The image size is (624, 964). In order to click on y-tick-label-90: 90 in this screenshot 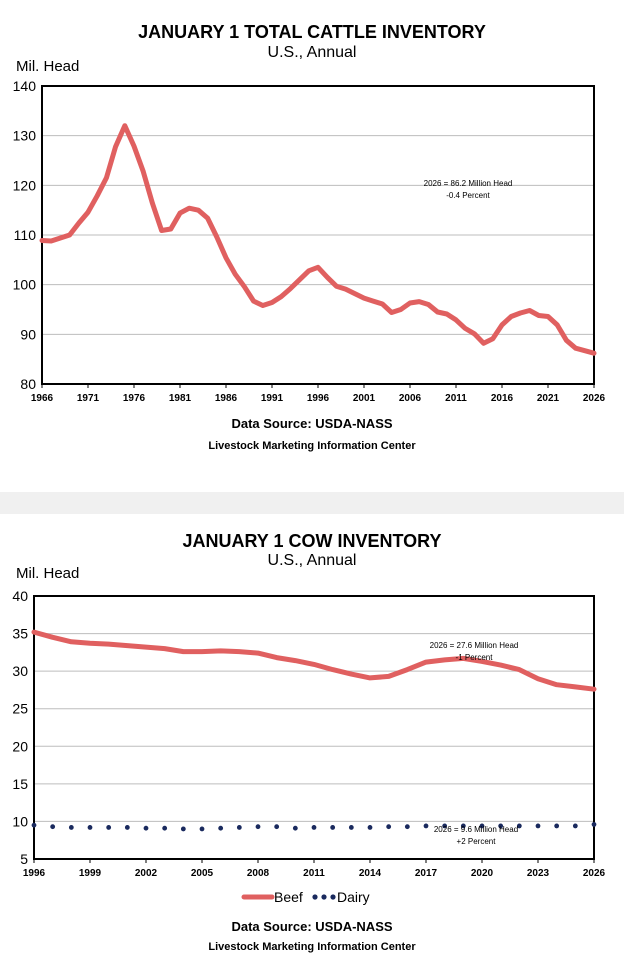, I will do `click(28, 334)`.